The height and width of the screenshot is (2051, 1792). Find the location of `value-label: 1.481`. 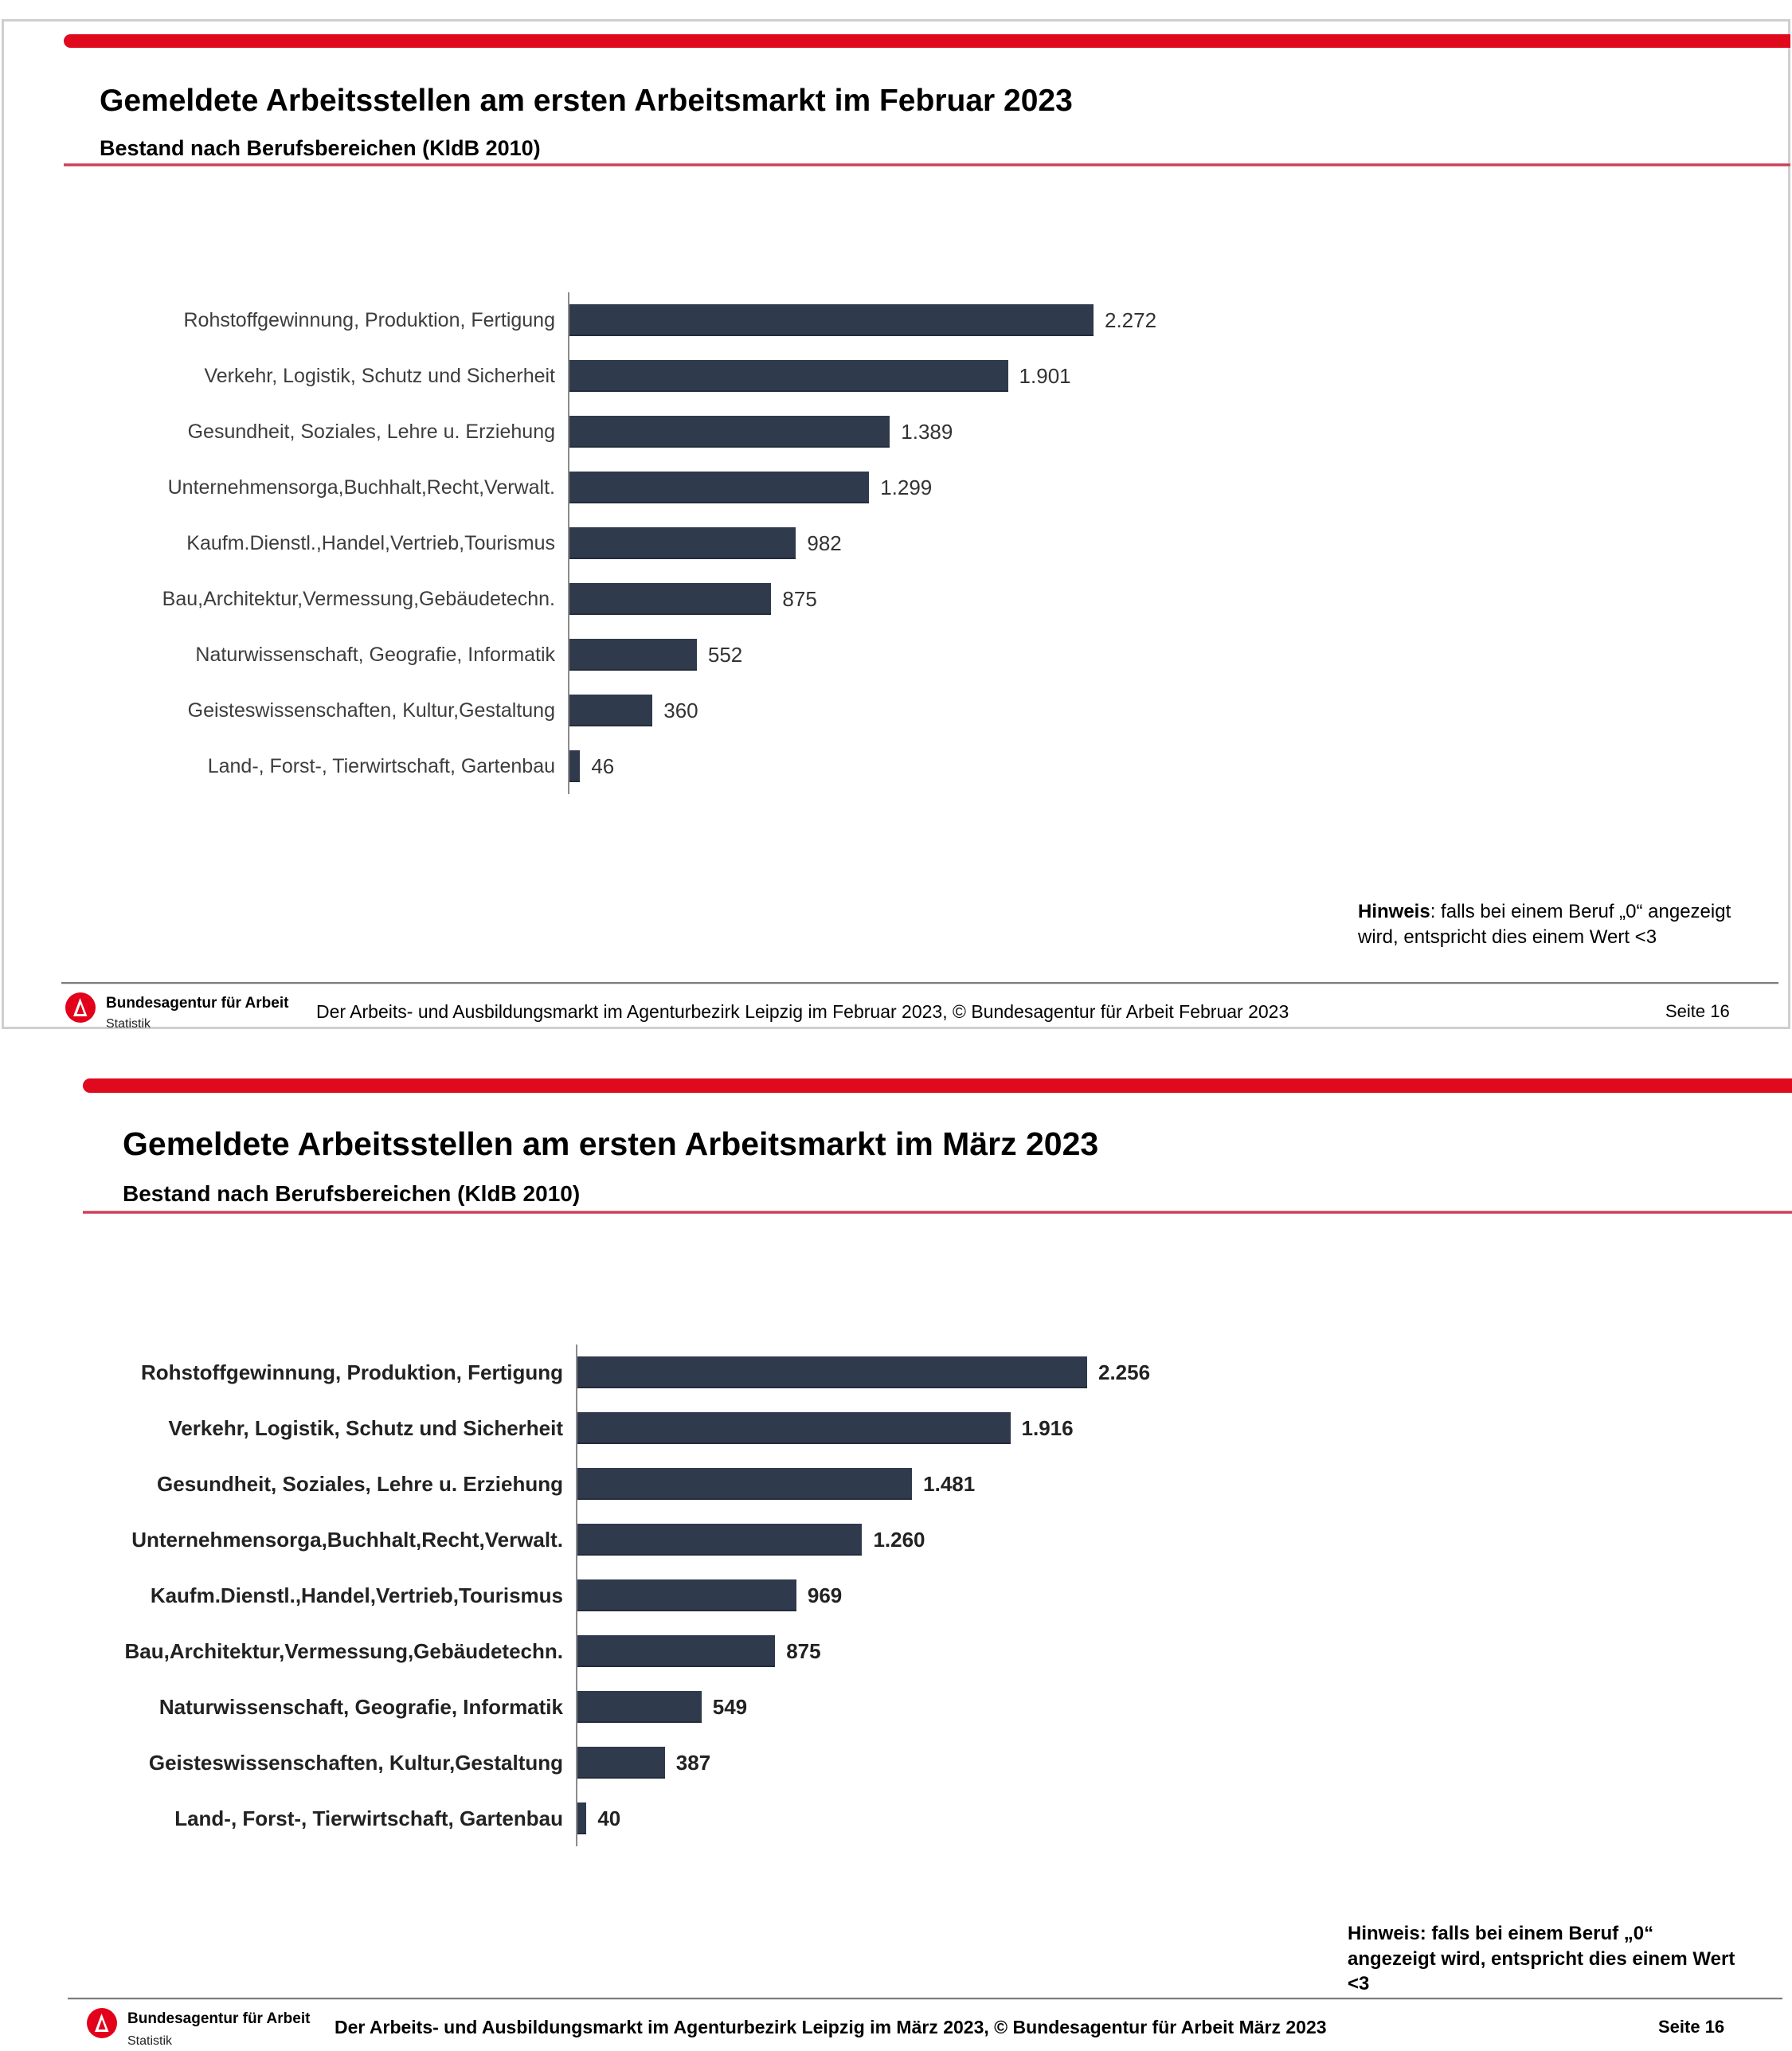

value-label: 1.481 is located at coordinates (949, 1483).